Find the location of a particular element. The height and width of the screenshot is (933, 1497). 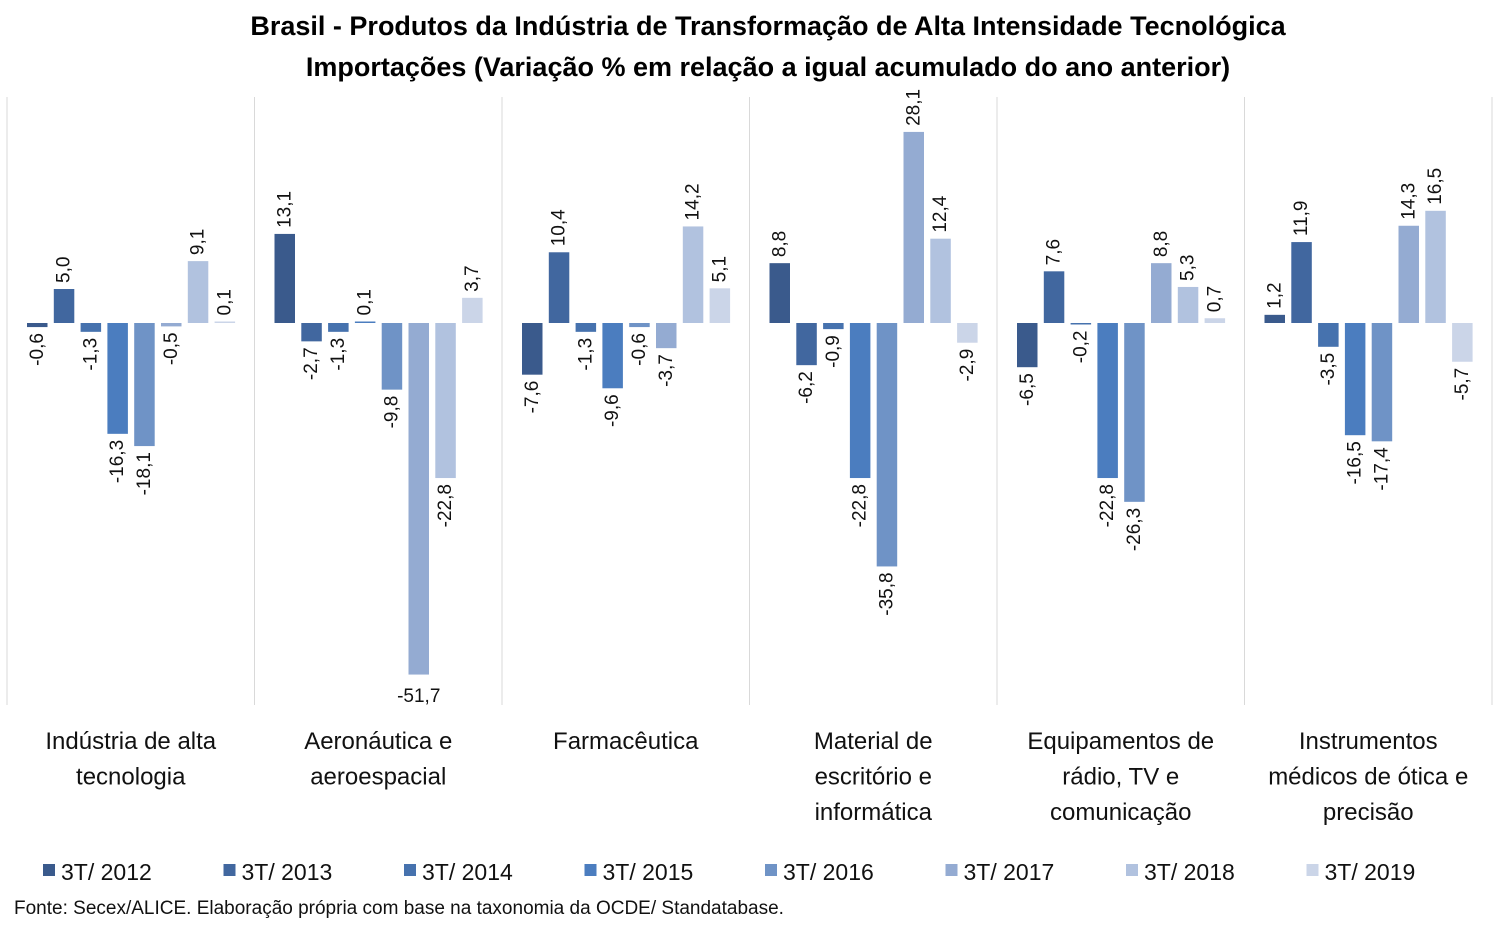

legend-label: 3T/ 2015 is located at coordinates (648, 872).